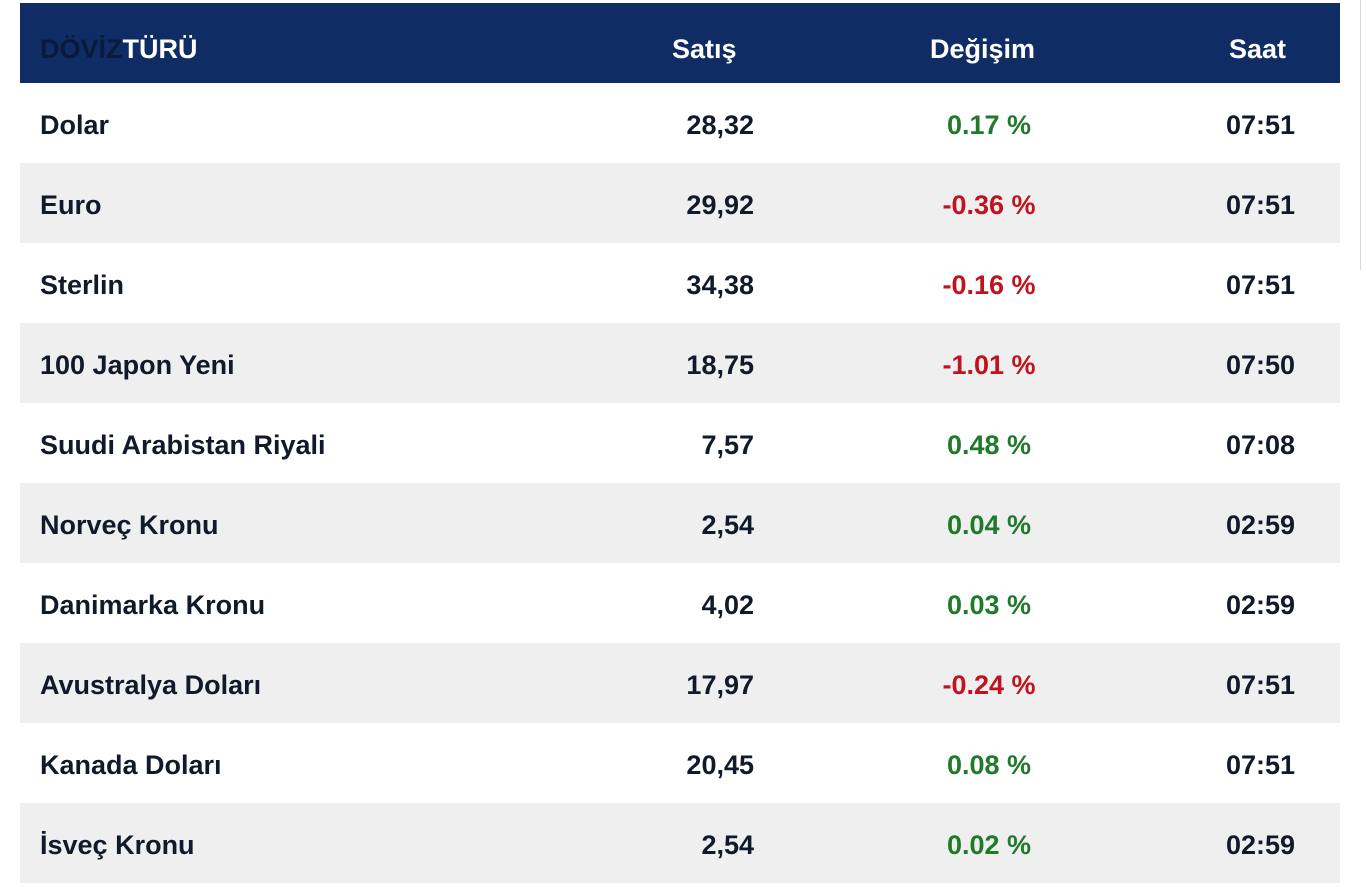 This screenshot has width=1366, height=887. What do you see at coordinates (680, 843) in the screenshot?
I see `table-row: İsveç Kronu 2,54 0.02 % 02:59` at bounding box center [680, 843].